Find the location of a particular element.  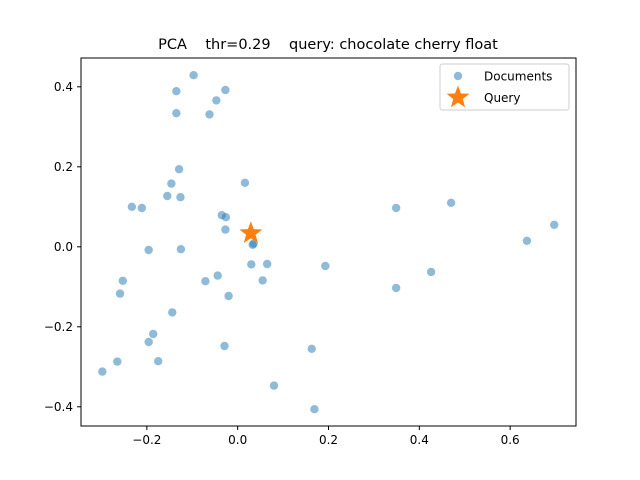

legend-box is located at coordinates (504, 87).